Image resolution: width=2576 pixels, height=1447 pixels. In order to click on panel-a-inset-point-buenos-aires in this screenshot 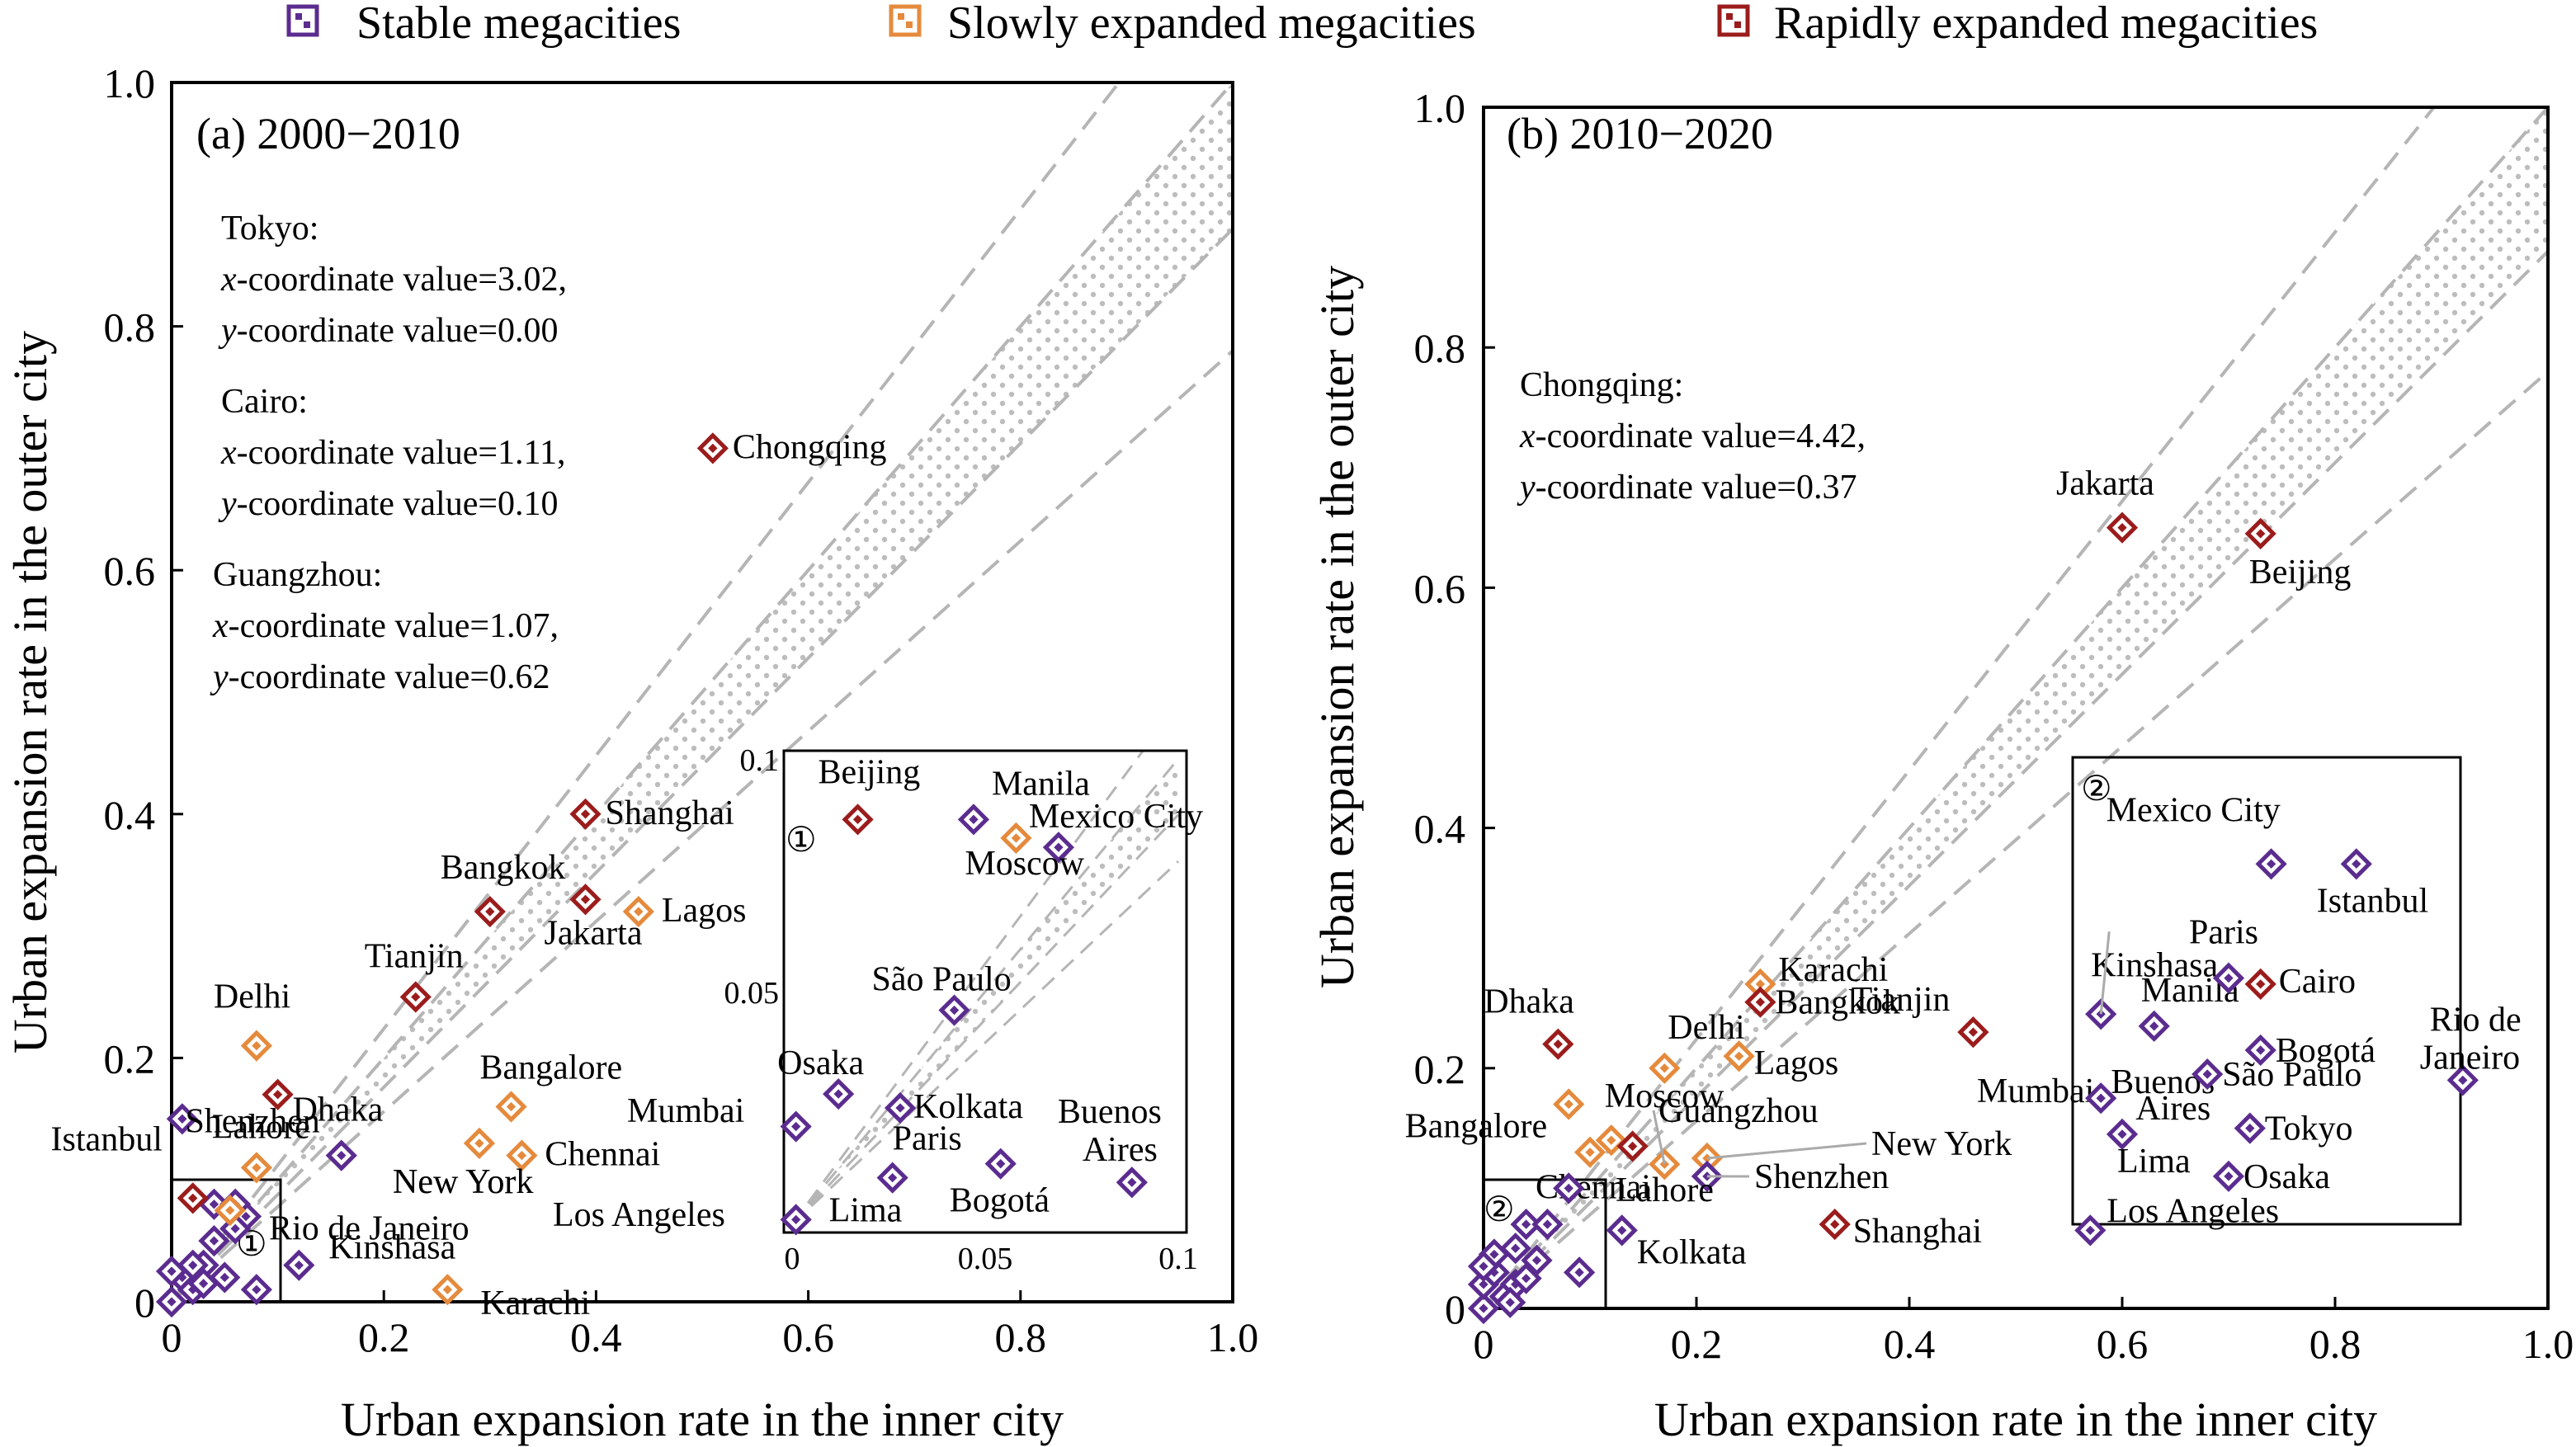, I will do `click(1132, 1183)`.